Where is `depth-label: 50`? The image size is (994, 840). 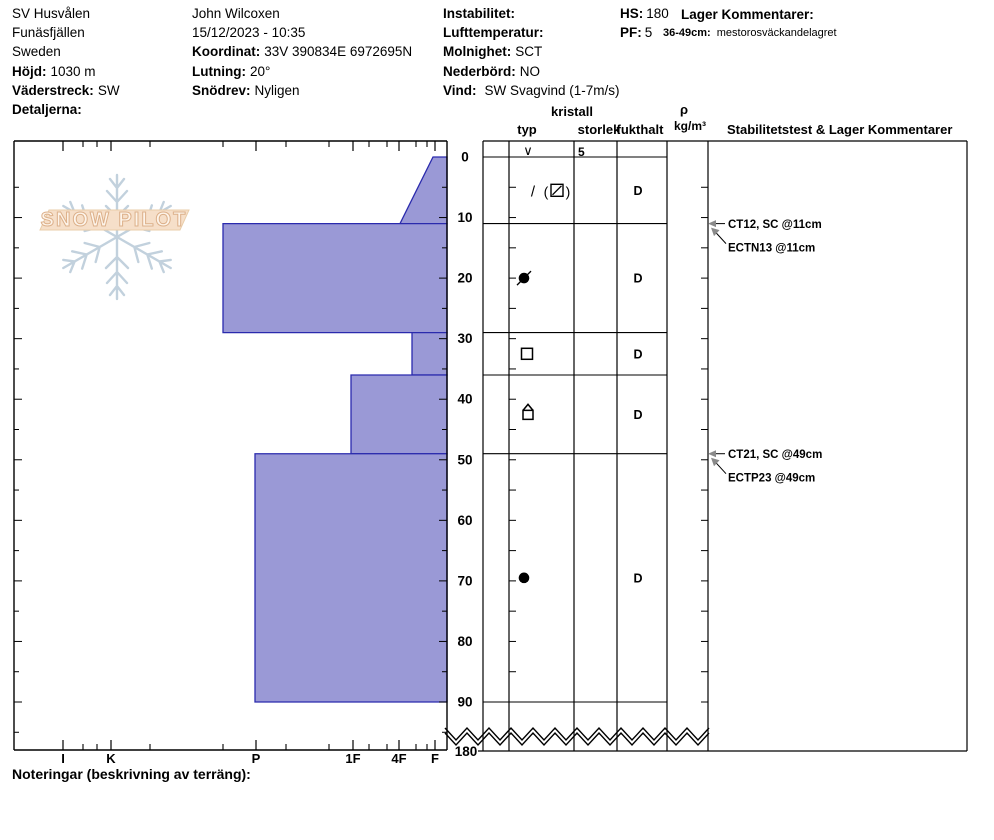 depth-label: 50 is located at coordinates (464, 459).